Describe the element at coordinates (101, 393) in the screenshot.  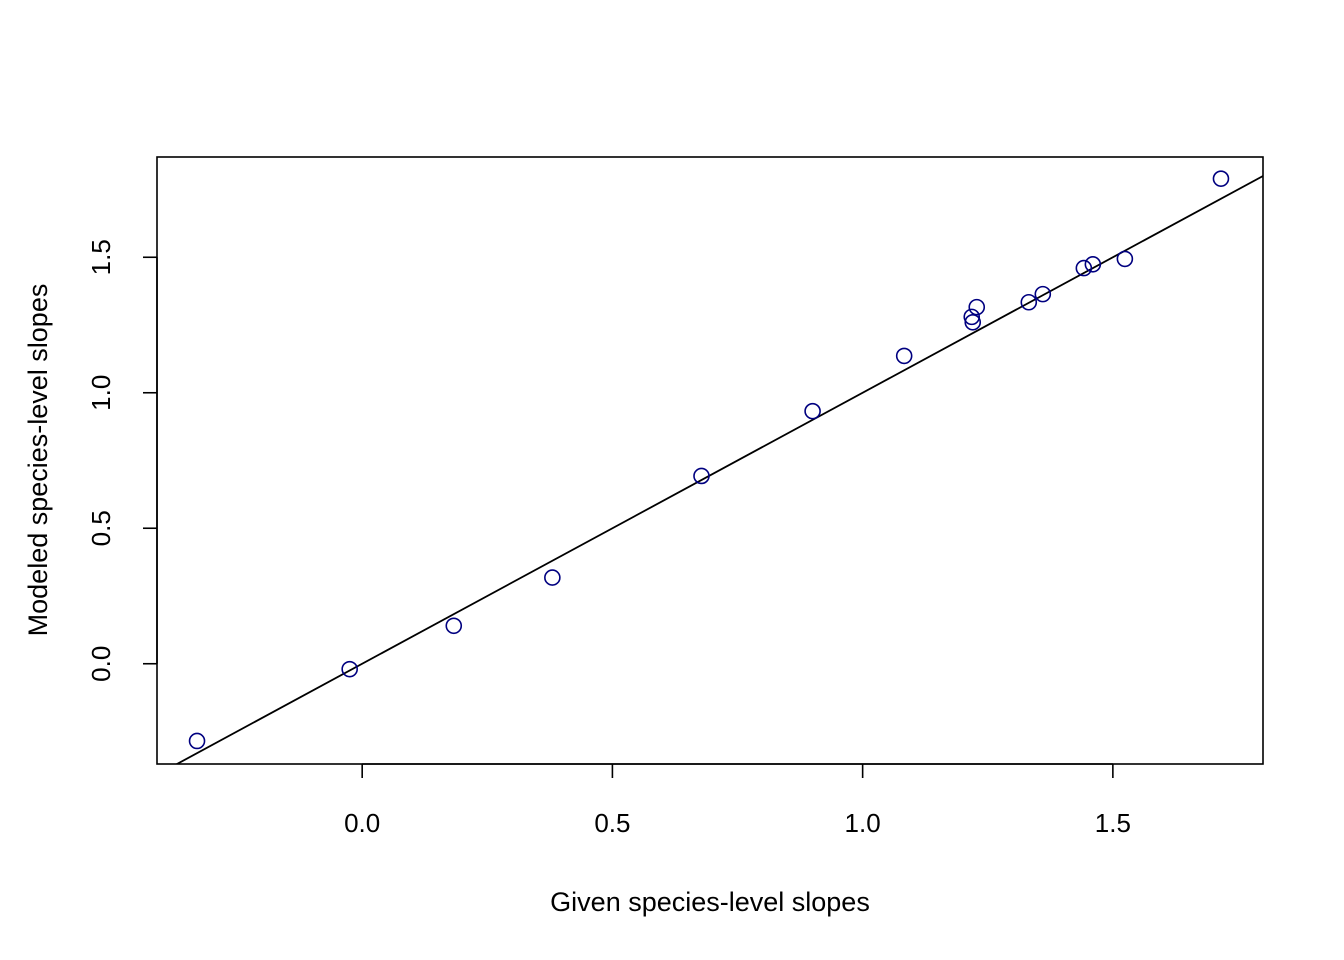
I see `y-tick-label: 1.0` at that location.